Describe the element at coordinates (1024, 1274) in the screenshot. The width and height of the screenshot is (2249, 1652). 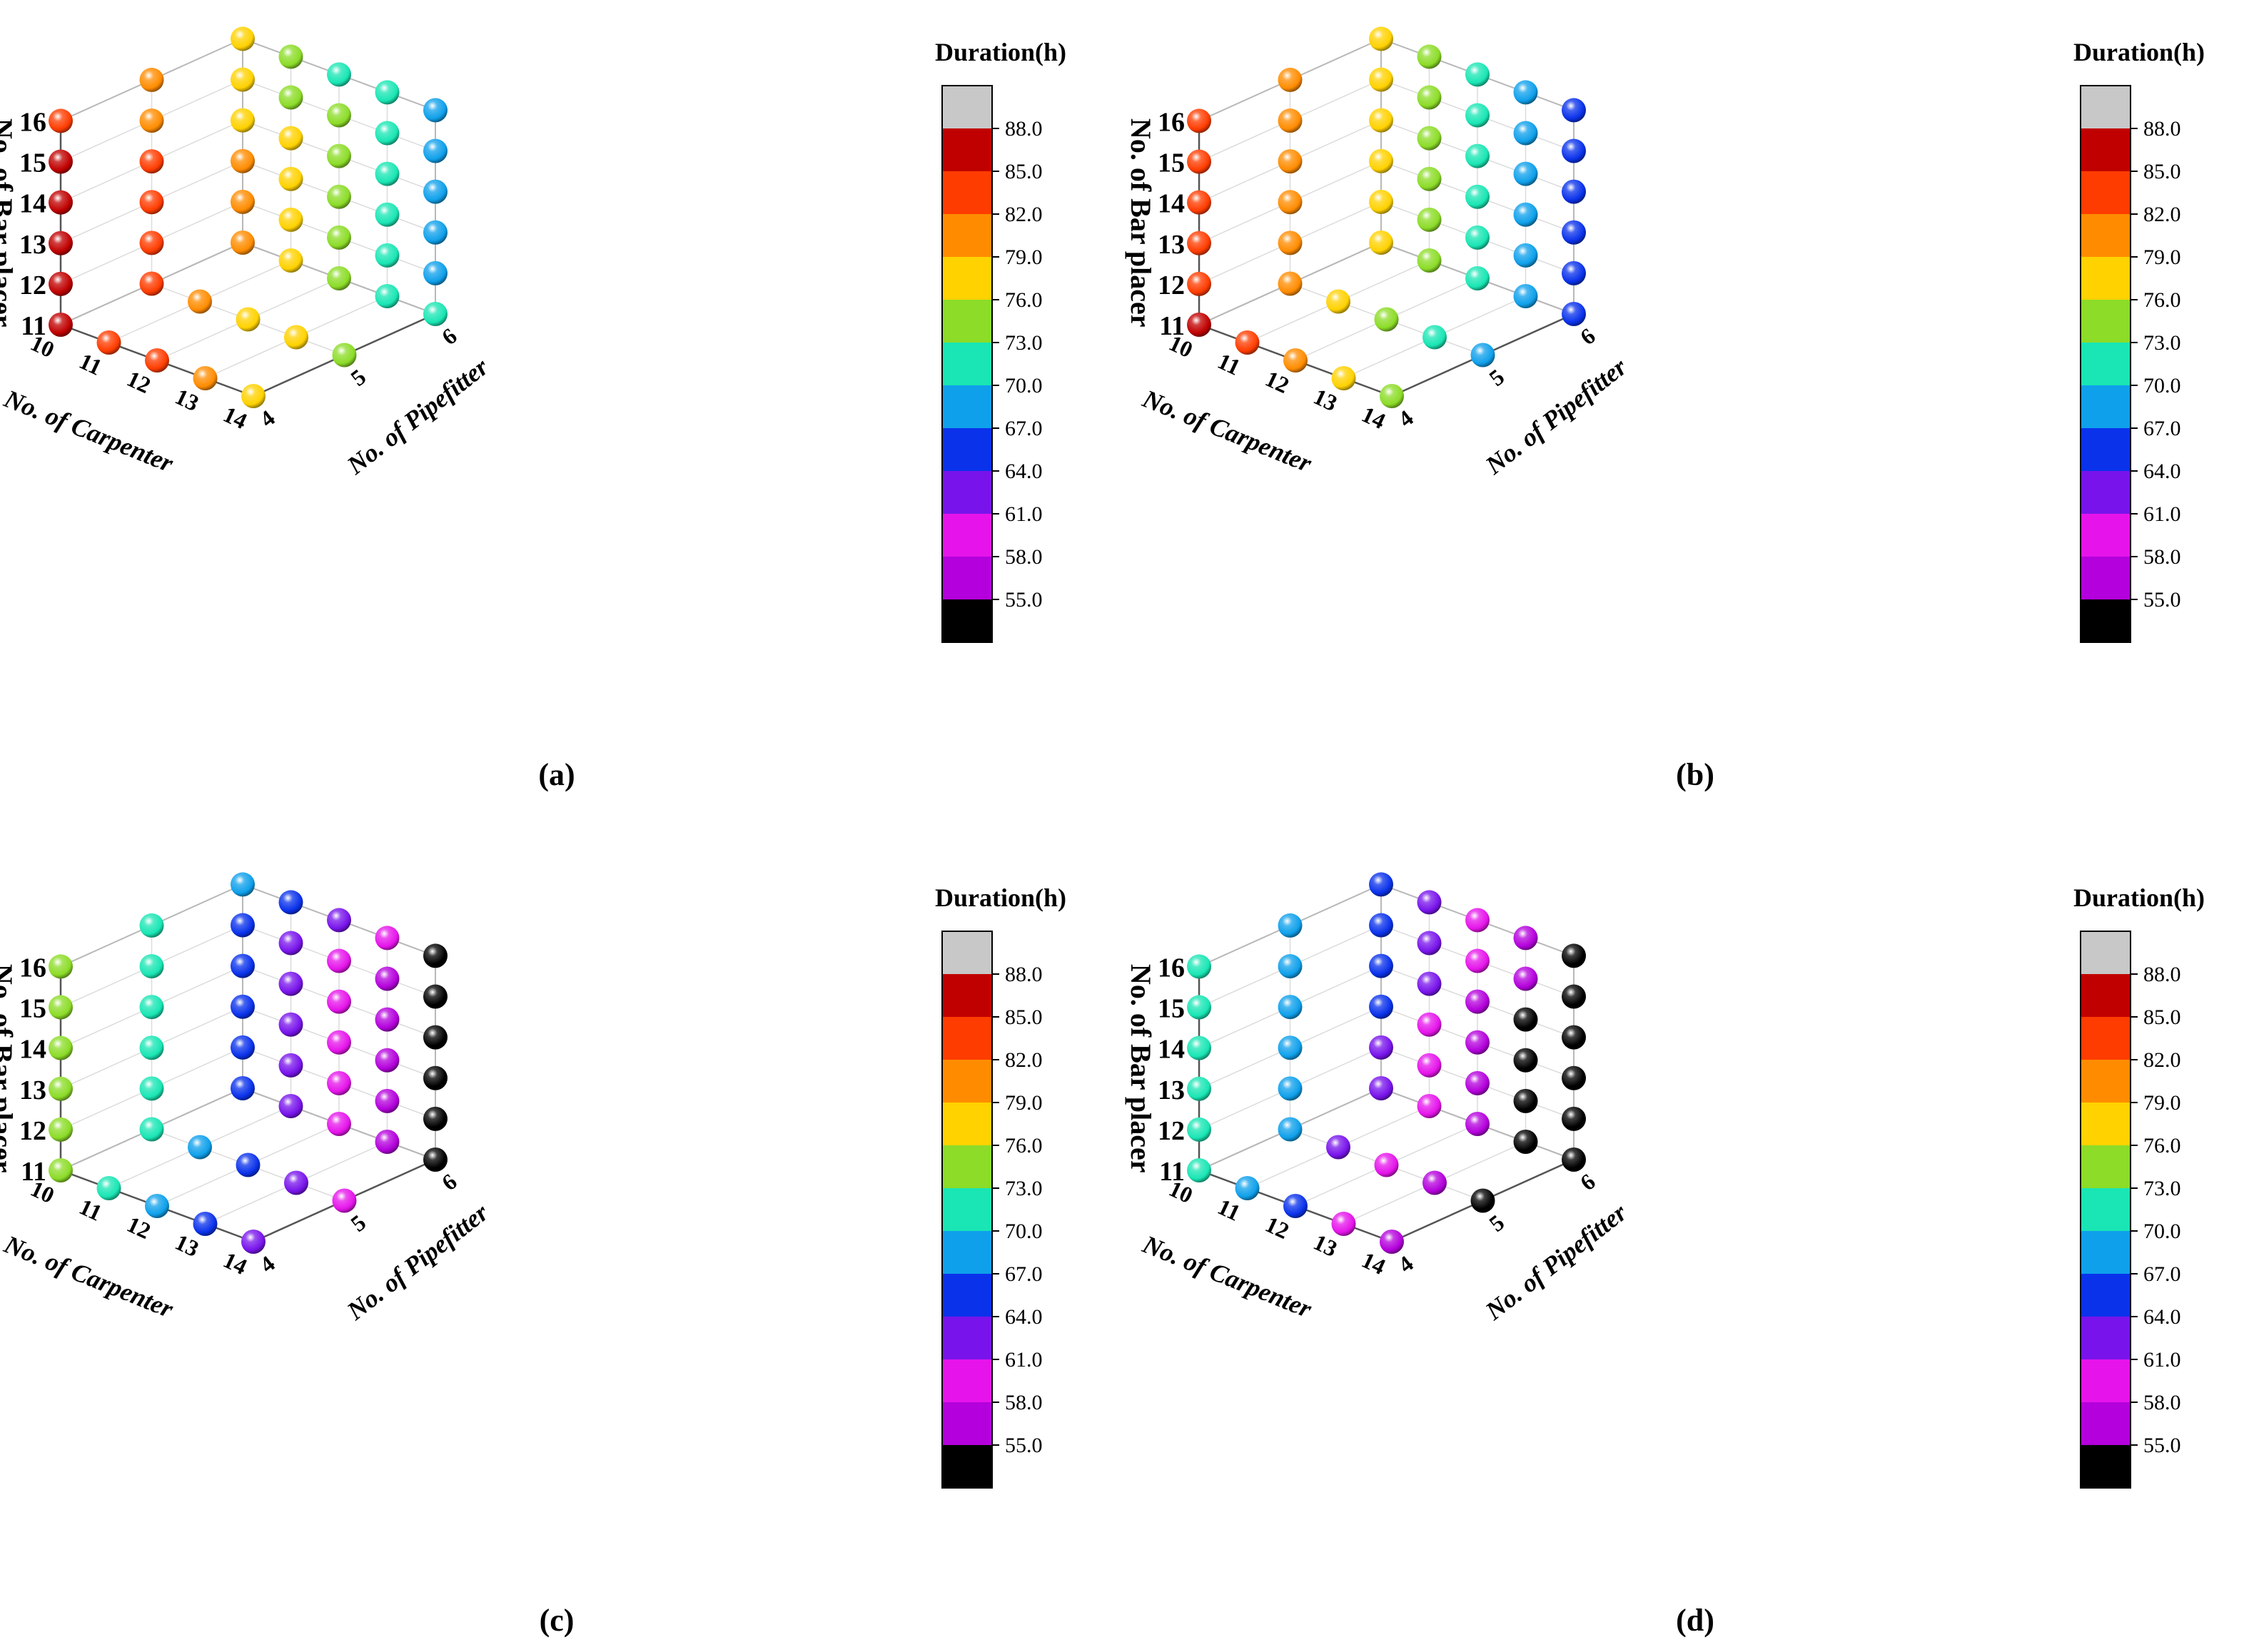
I see `colorbar-tick-label: 67.0` at that location.